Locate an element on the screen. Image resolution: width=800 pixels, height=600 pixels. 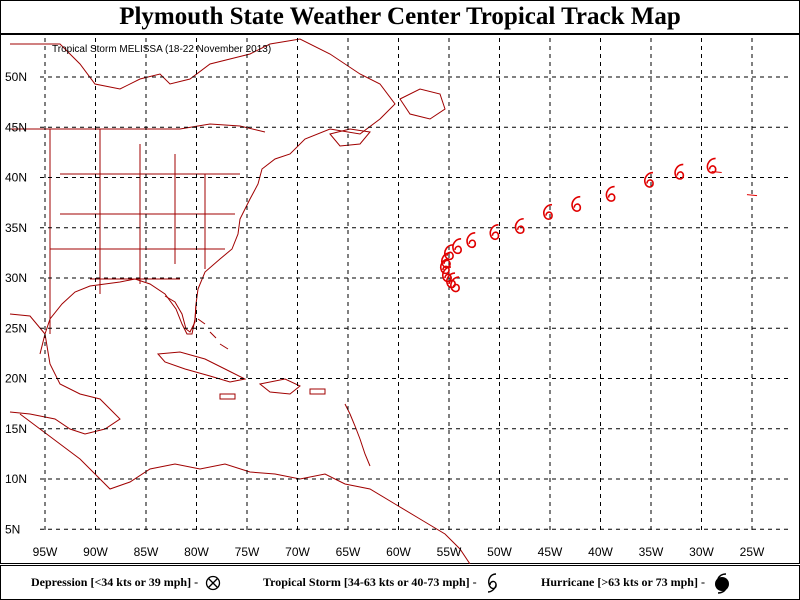
lat-tick-label: 50N is located at coordinates (16, 77).